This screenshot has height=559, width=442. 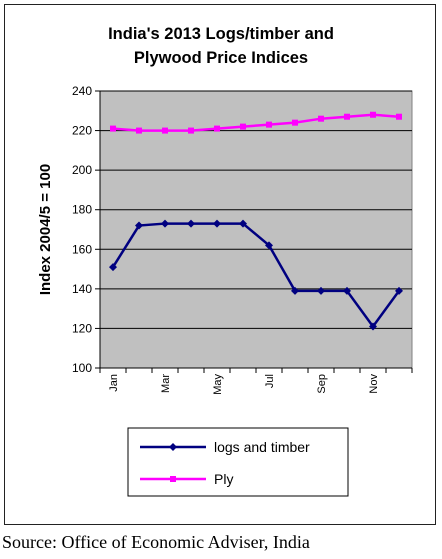 What do you see at coordinates (82, 328) in the screenshot?
I see `y-tick-label: 120` at bounding box center [82, 328].